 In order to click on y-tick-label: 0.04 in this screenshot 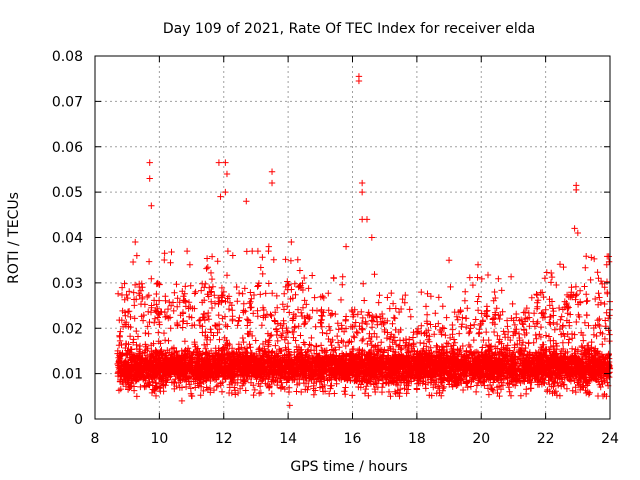, I will do `click(67, 239)`.